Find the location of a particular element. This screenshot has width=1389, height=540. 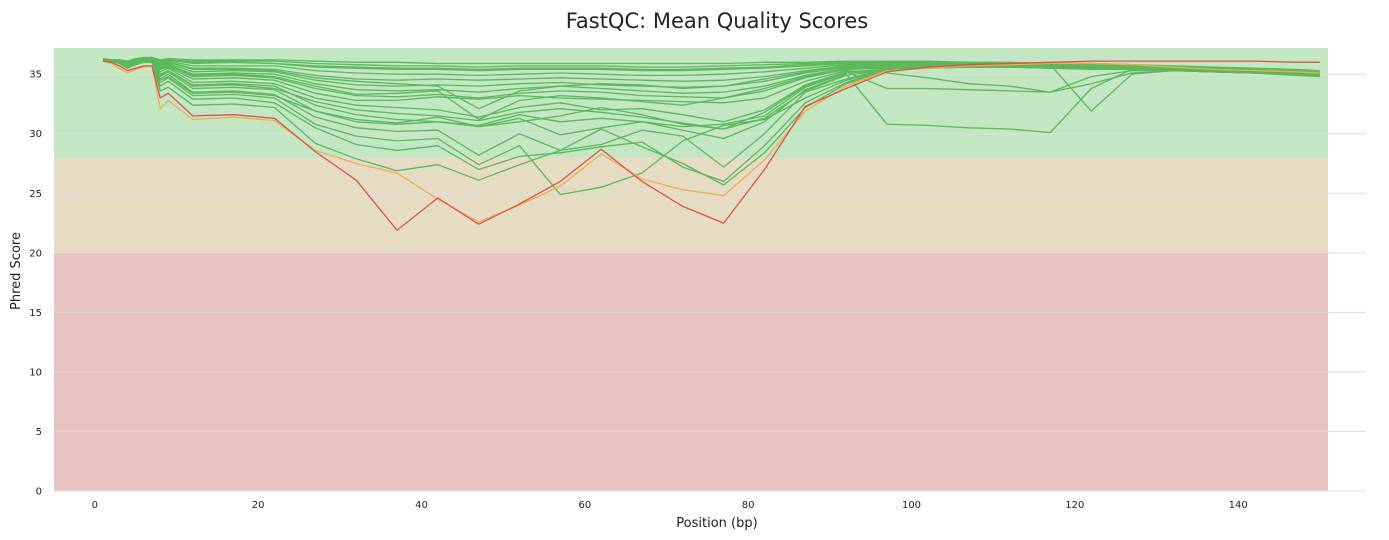

chart-title: FastQC: Mean Quality Scores is located at coordinates (717, 21).